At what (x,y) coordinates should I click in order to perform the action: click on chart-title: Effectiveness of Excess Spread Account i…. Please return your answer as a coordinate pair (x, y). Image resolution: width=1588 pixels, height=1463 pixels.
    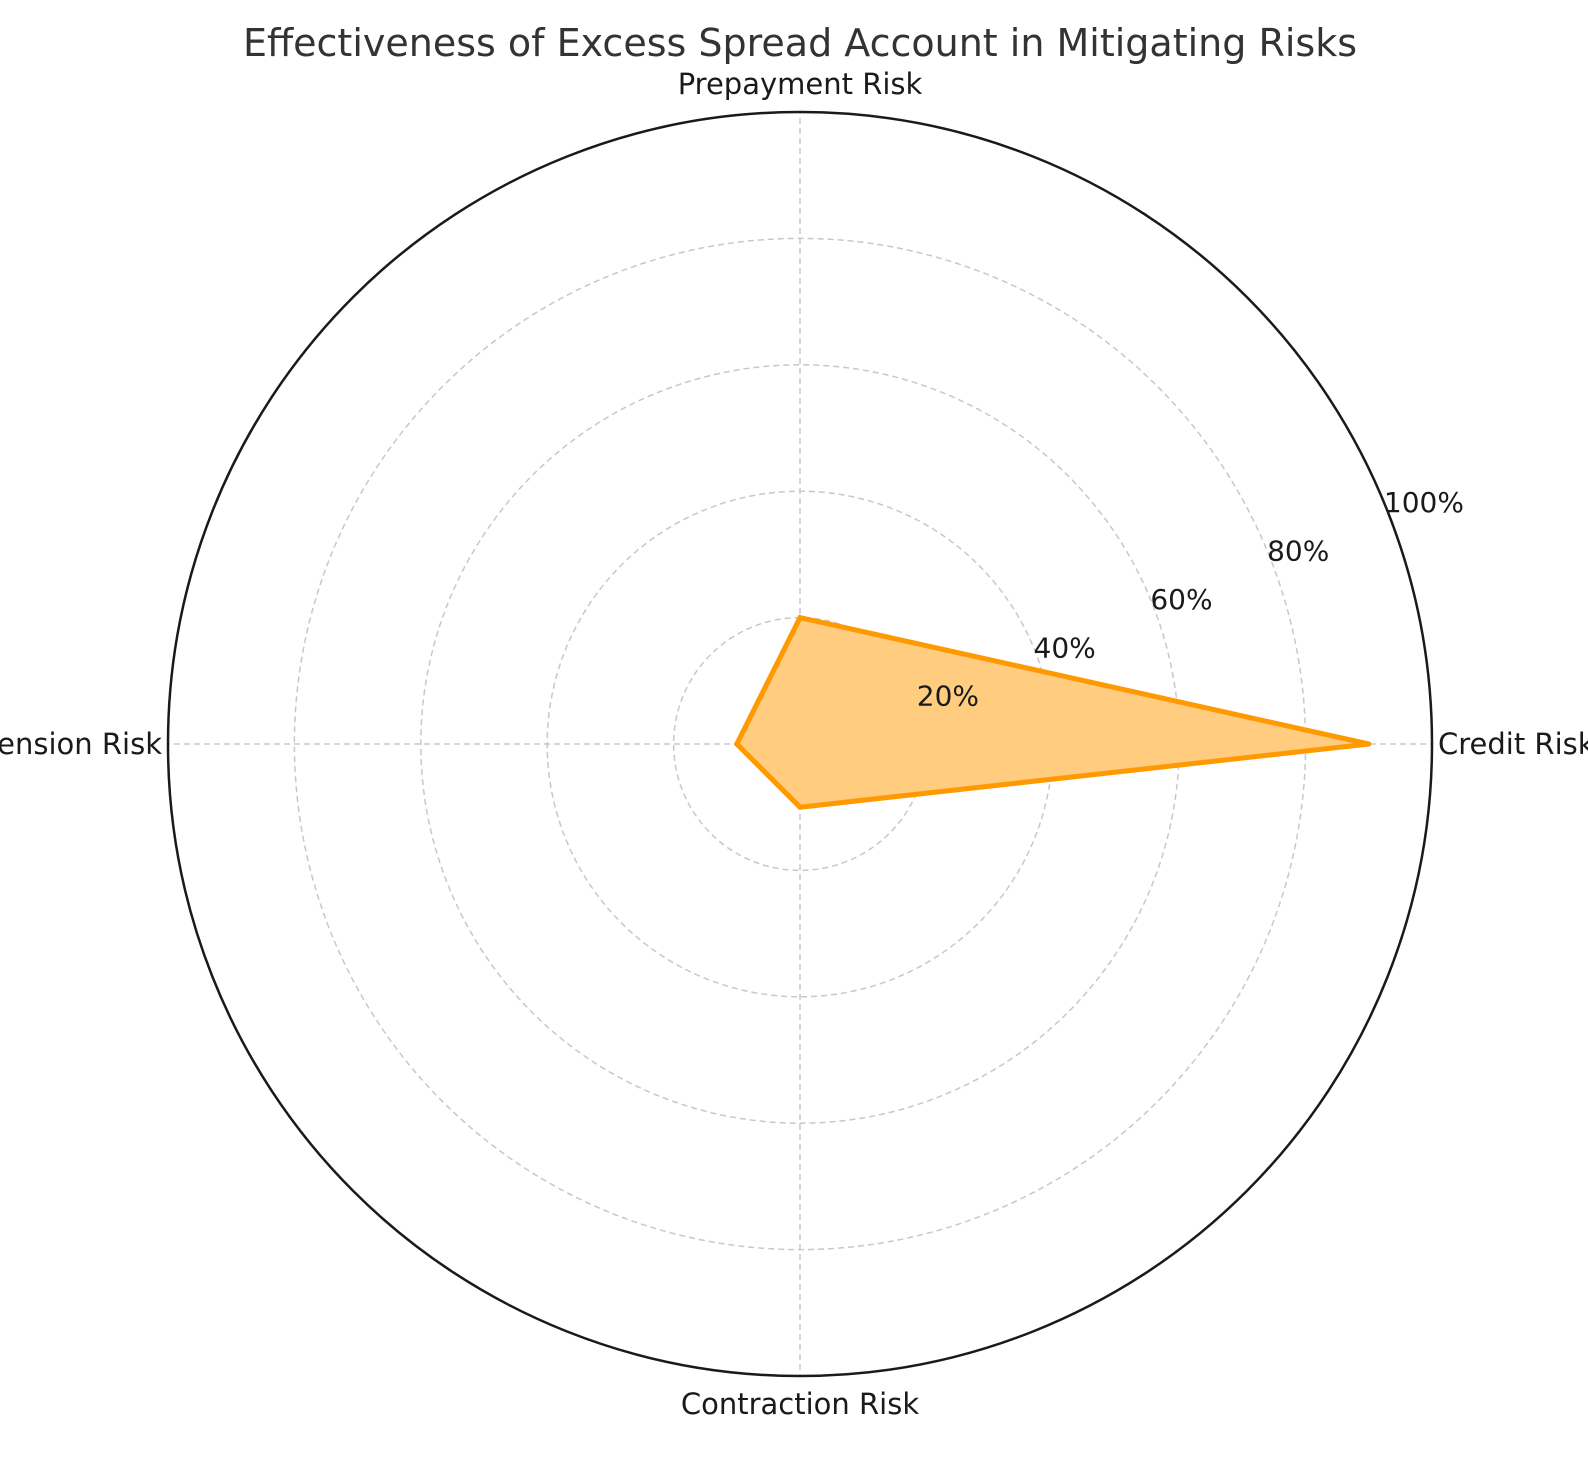
    Looking at the image, I should click on (800, 43).